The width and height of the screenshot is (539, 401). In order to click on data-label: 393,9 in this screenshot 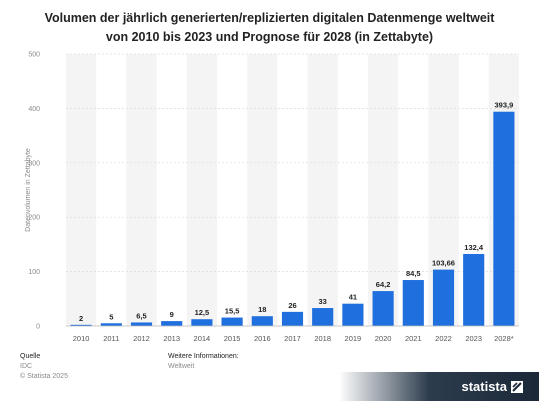, I will do `click(504, 105)`.